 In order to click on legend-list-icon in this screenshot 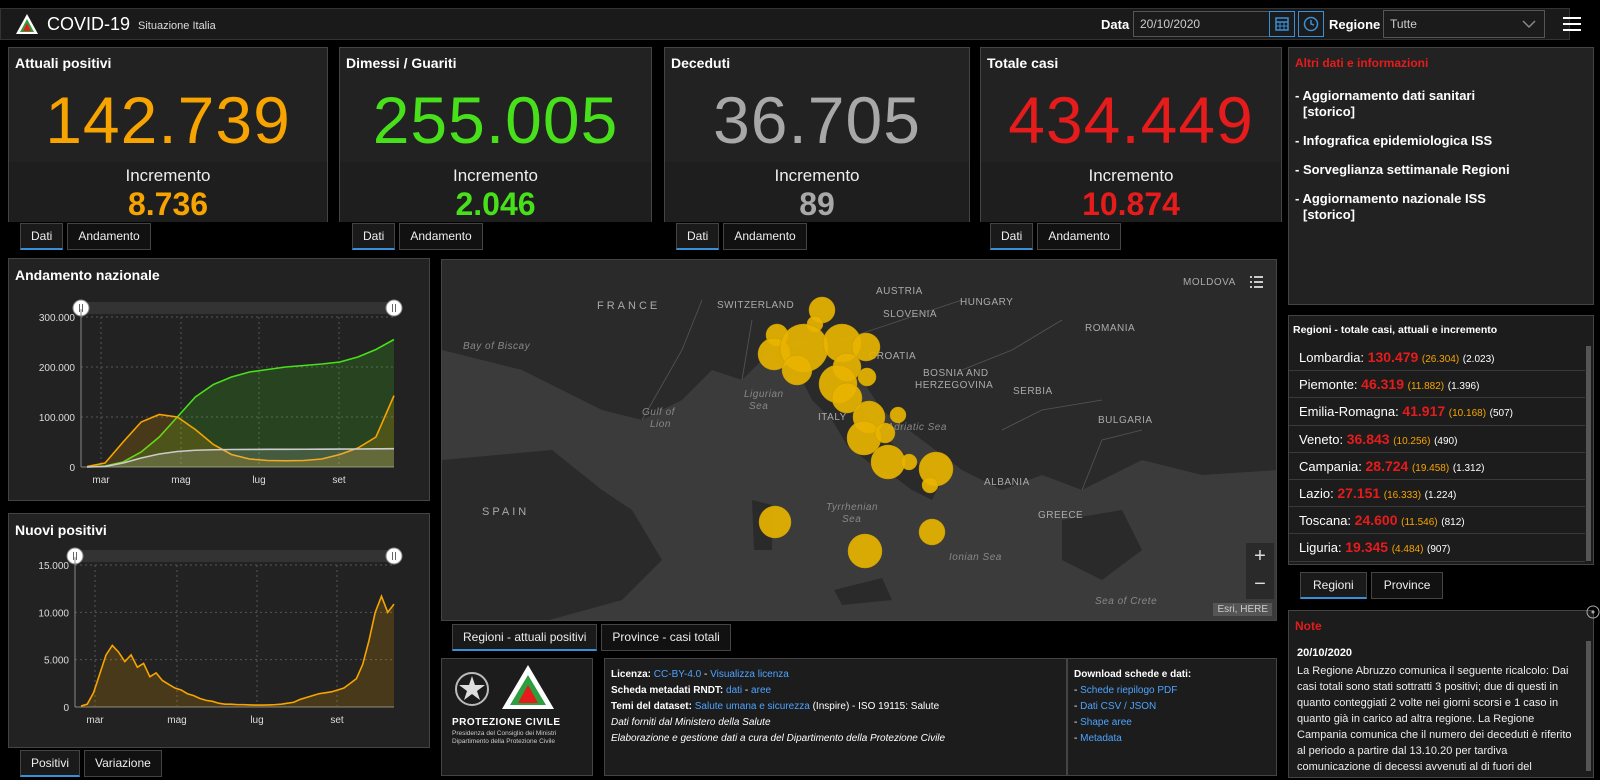, I will do `click(1256, 282)`.